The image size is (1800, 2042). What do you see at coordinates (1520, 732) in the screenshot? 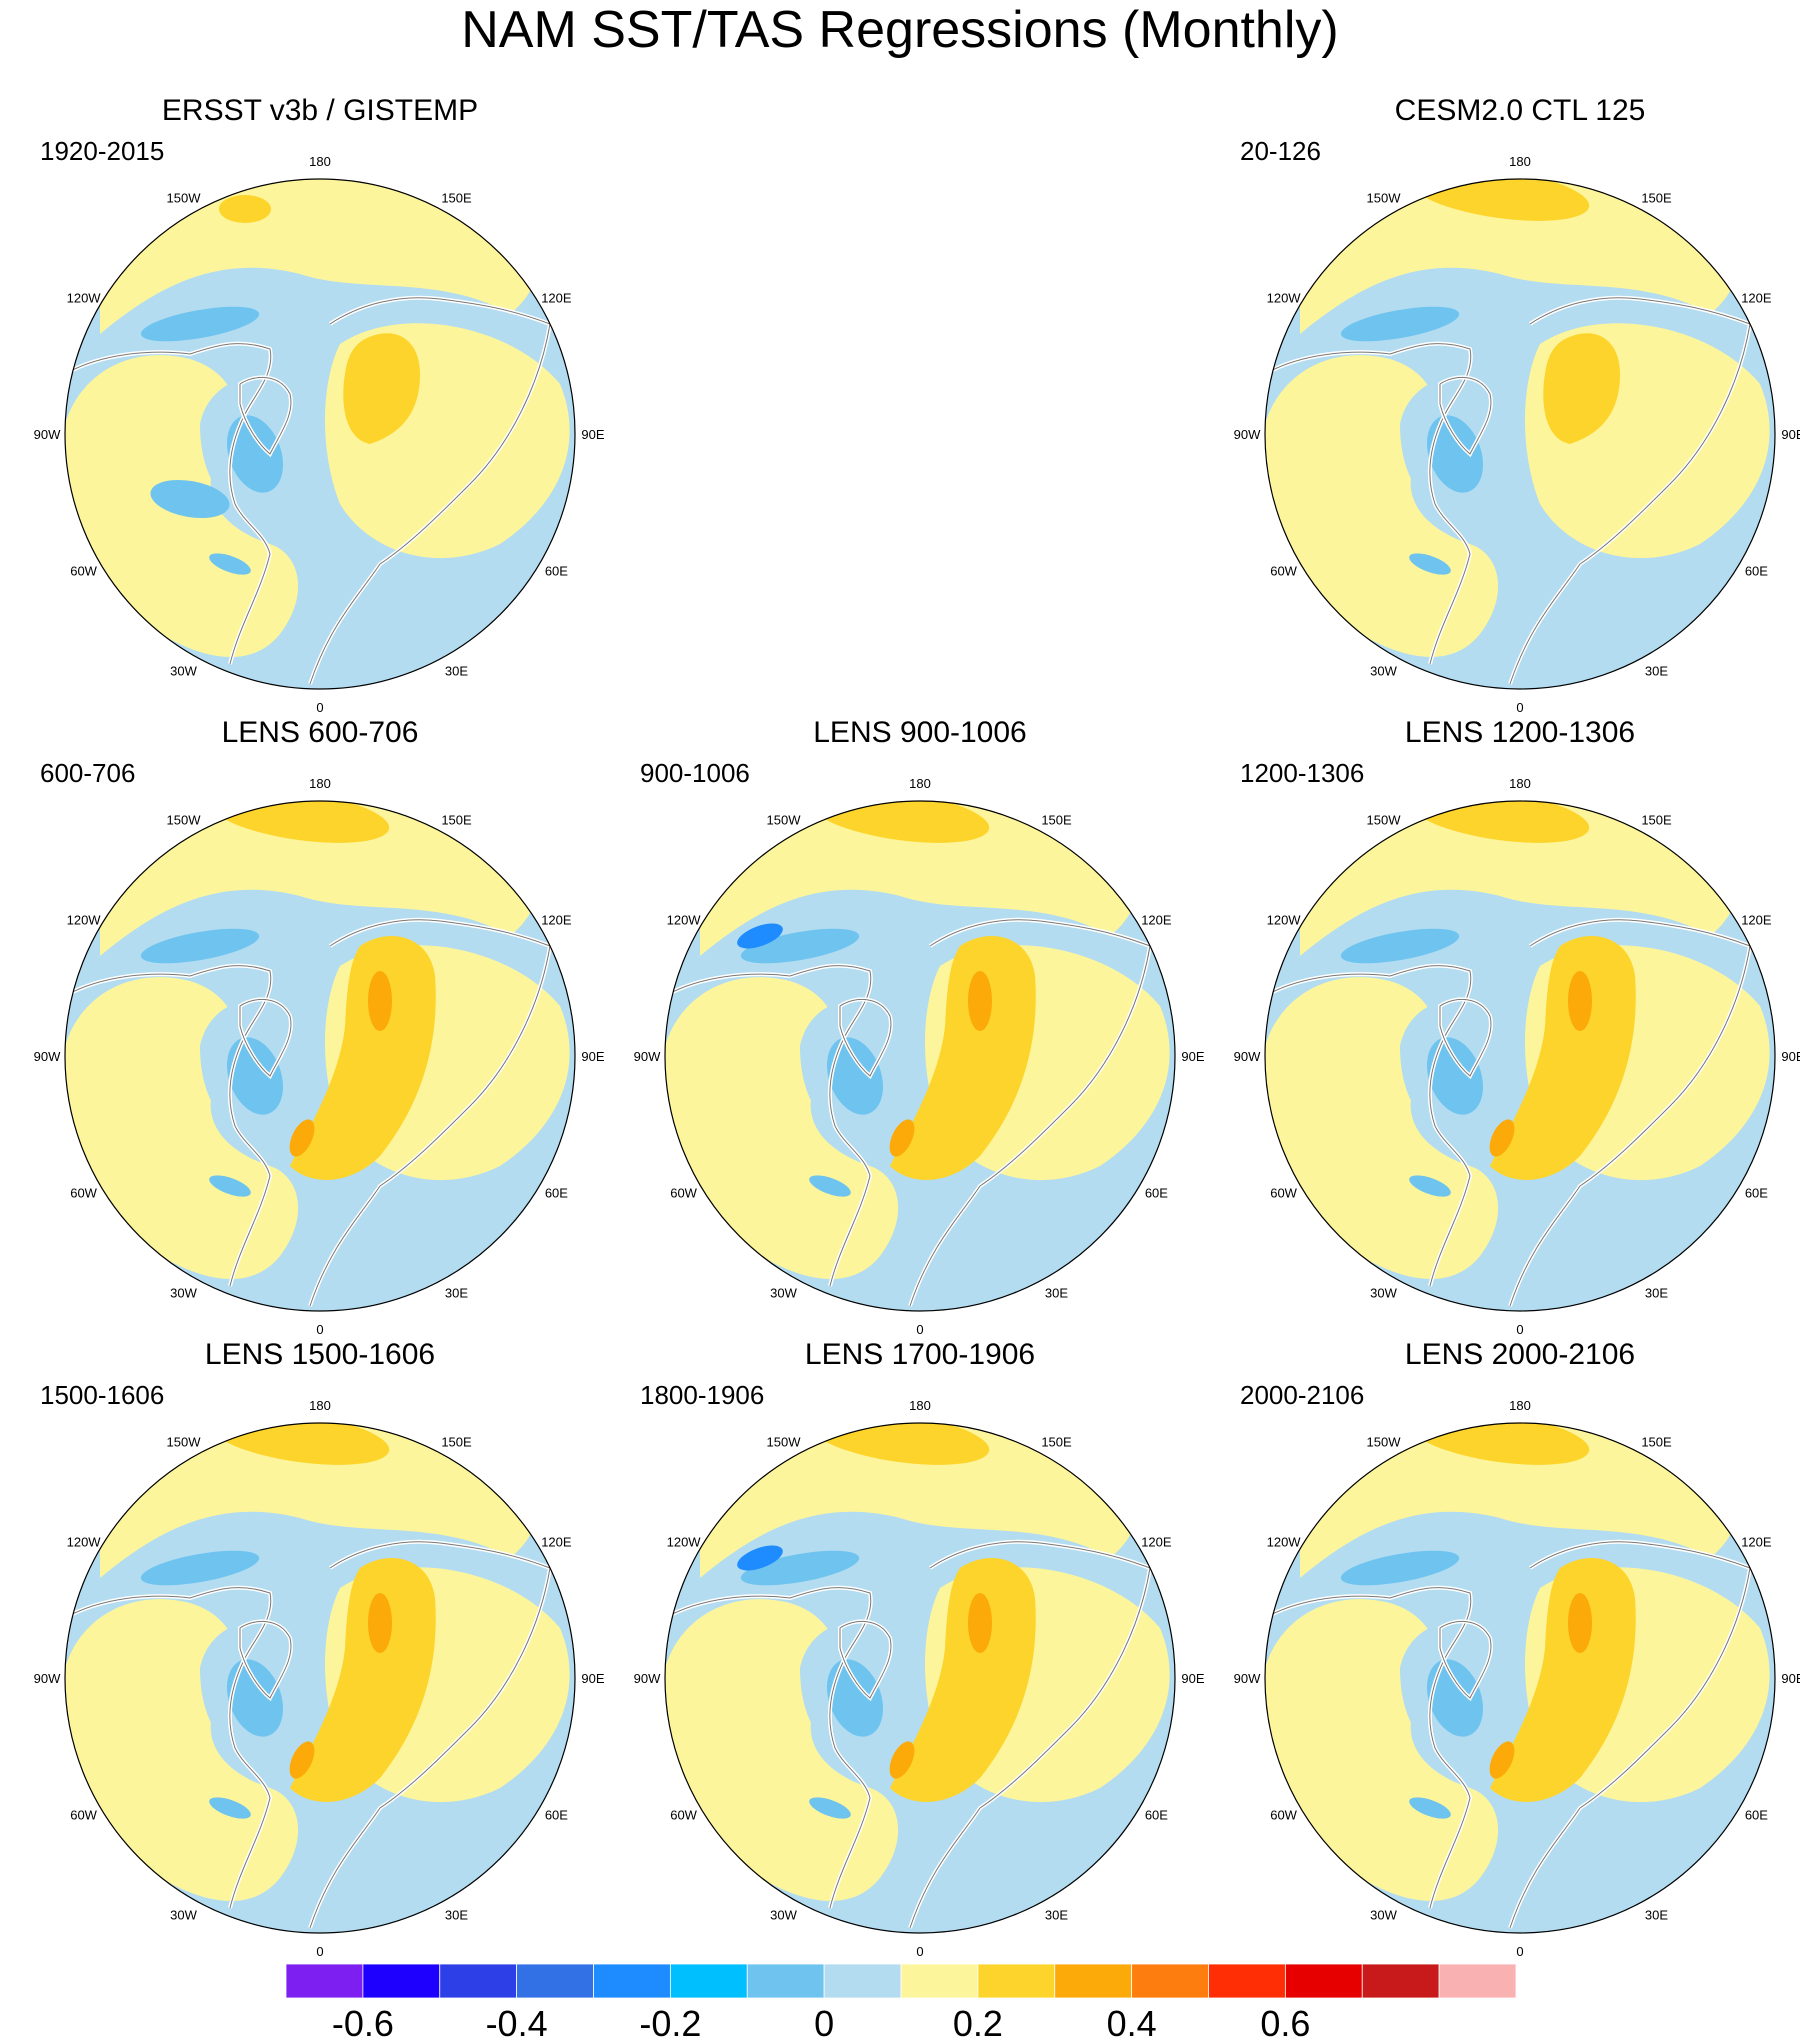
I see `panel-title: LENS 1200-1306` at bounding box center [1520, 732].